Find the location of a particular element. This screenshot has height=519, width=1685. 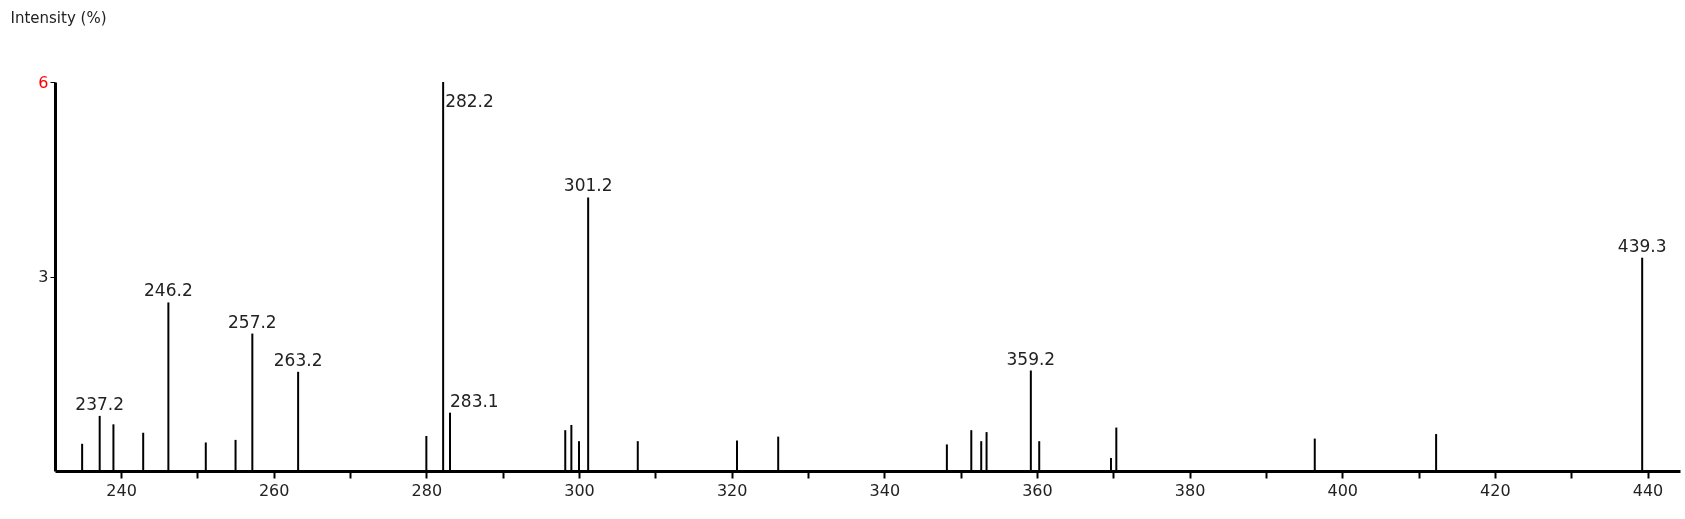

y-tick-label: 3 is located at coordinates (43, 276).